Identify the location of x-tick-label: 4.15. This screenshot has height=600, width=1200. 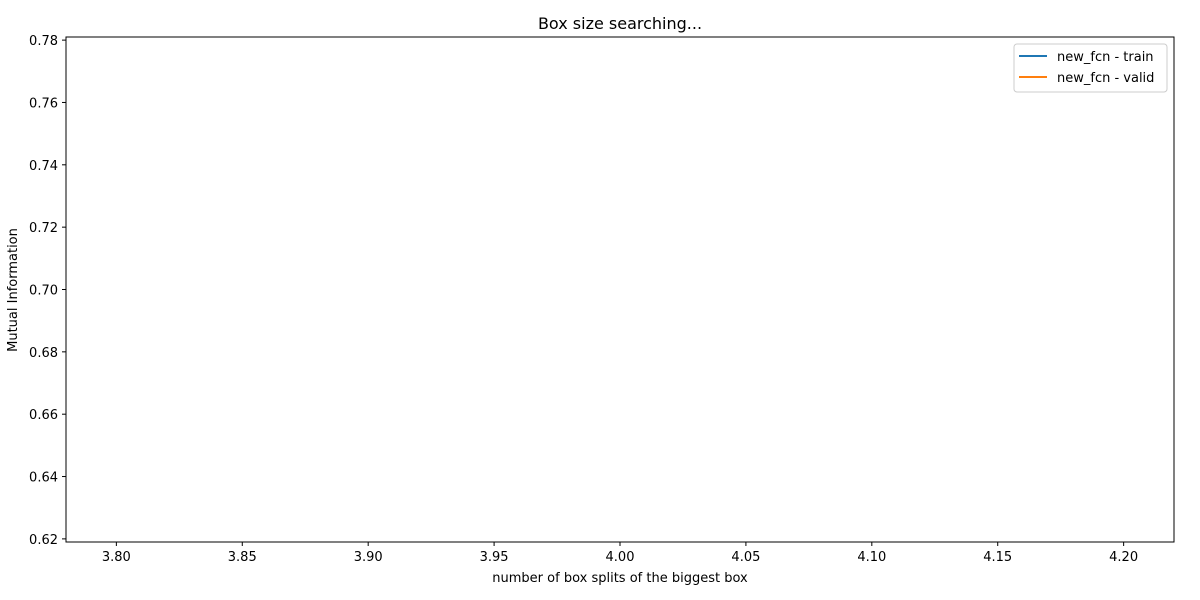
(997, 557).